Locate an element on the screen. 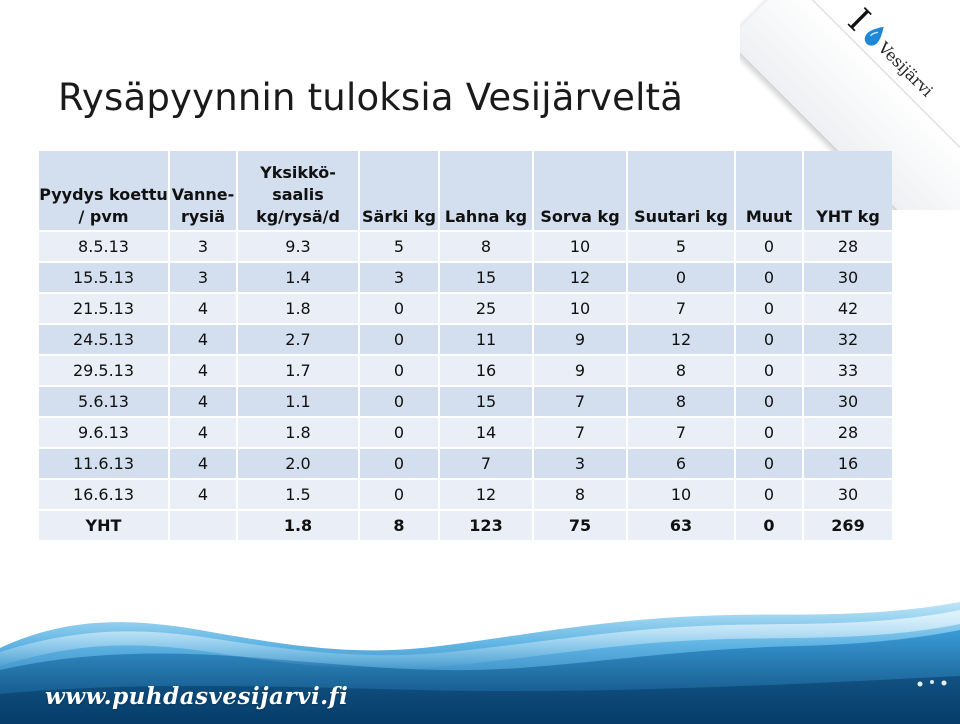  column-header: Yksikkö-saalis kg/rysä/d is located at coordinates (298, 190).